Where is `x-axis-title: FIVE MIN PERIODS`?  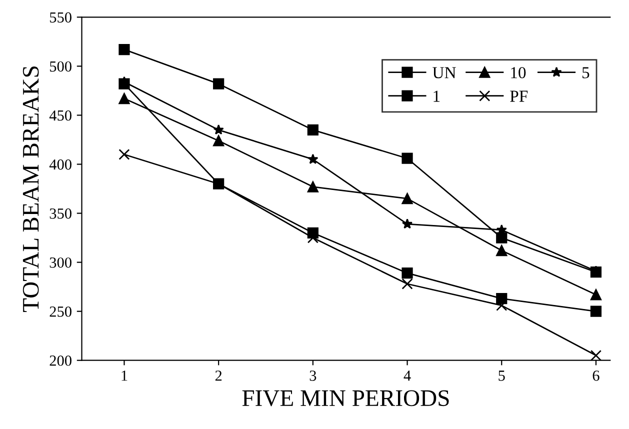
x-axis-title: FIVE MIN PERIODS is located at coordinates (345, 398).